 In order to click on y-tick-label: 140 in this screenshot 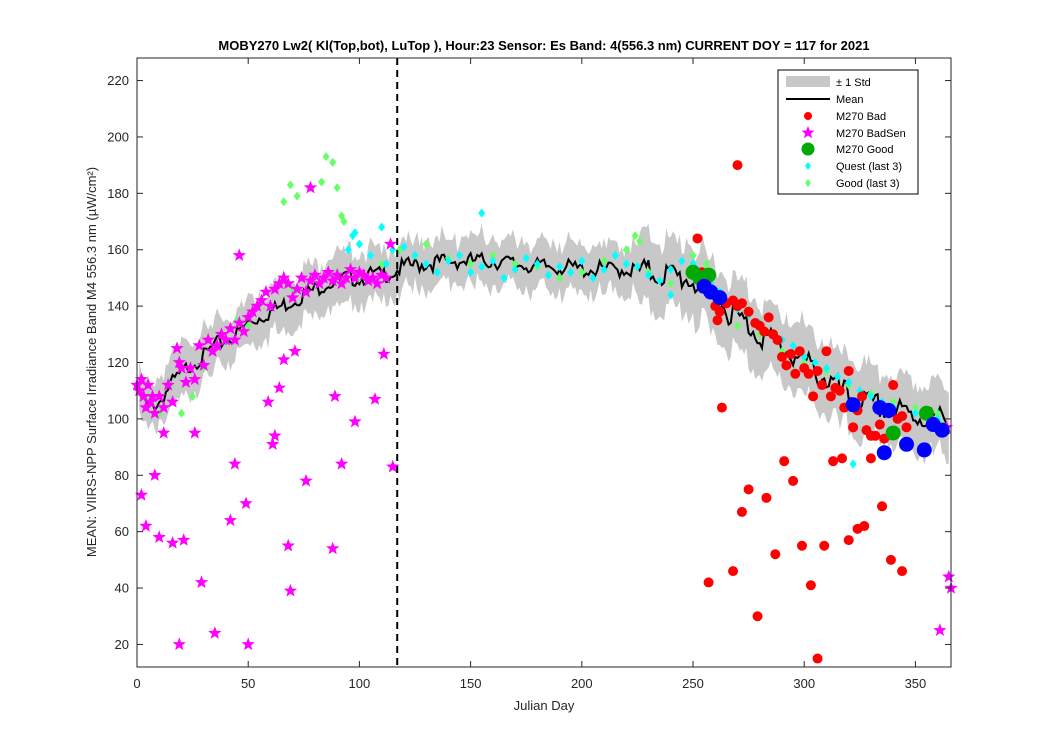, I will do `click(118, 306)`.